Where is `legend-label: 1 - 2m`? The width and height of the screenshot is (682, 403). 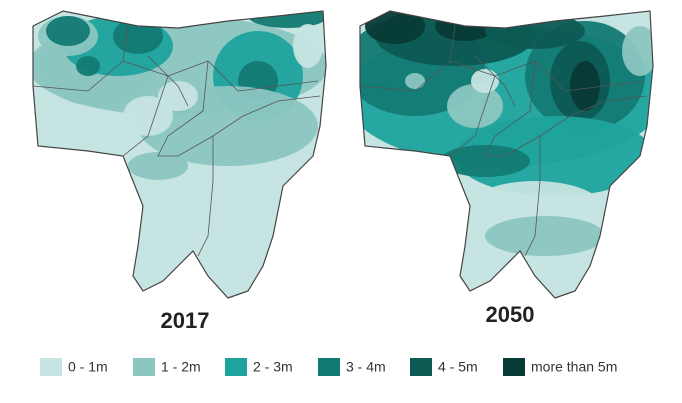 legend-label: 1 - 2m is located at coordinates (181, 367).